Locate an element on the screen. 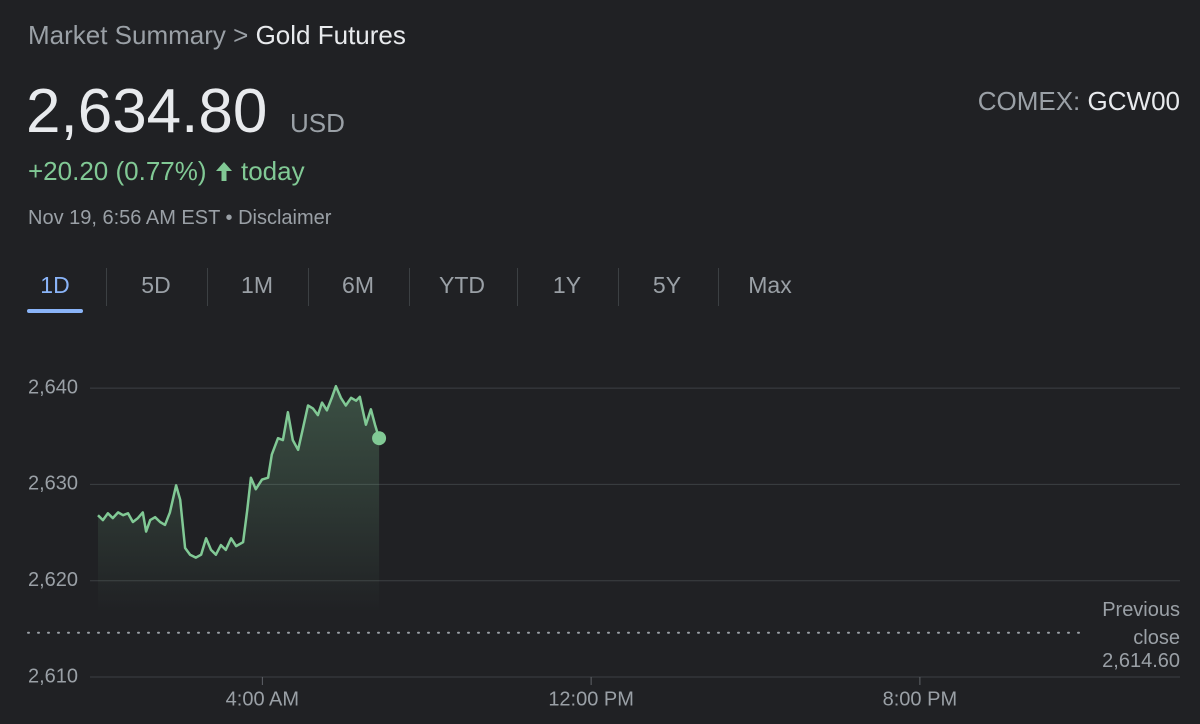 This screenshot has width=1200, height=724. range-tab: 1M is located at coordinates (257, 285).